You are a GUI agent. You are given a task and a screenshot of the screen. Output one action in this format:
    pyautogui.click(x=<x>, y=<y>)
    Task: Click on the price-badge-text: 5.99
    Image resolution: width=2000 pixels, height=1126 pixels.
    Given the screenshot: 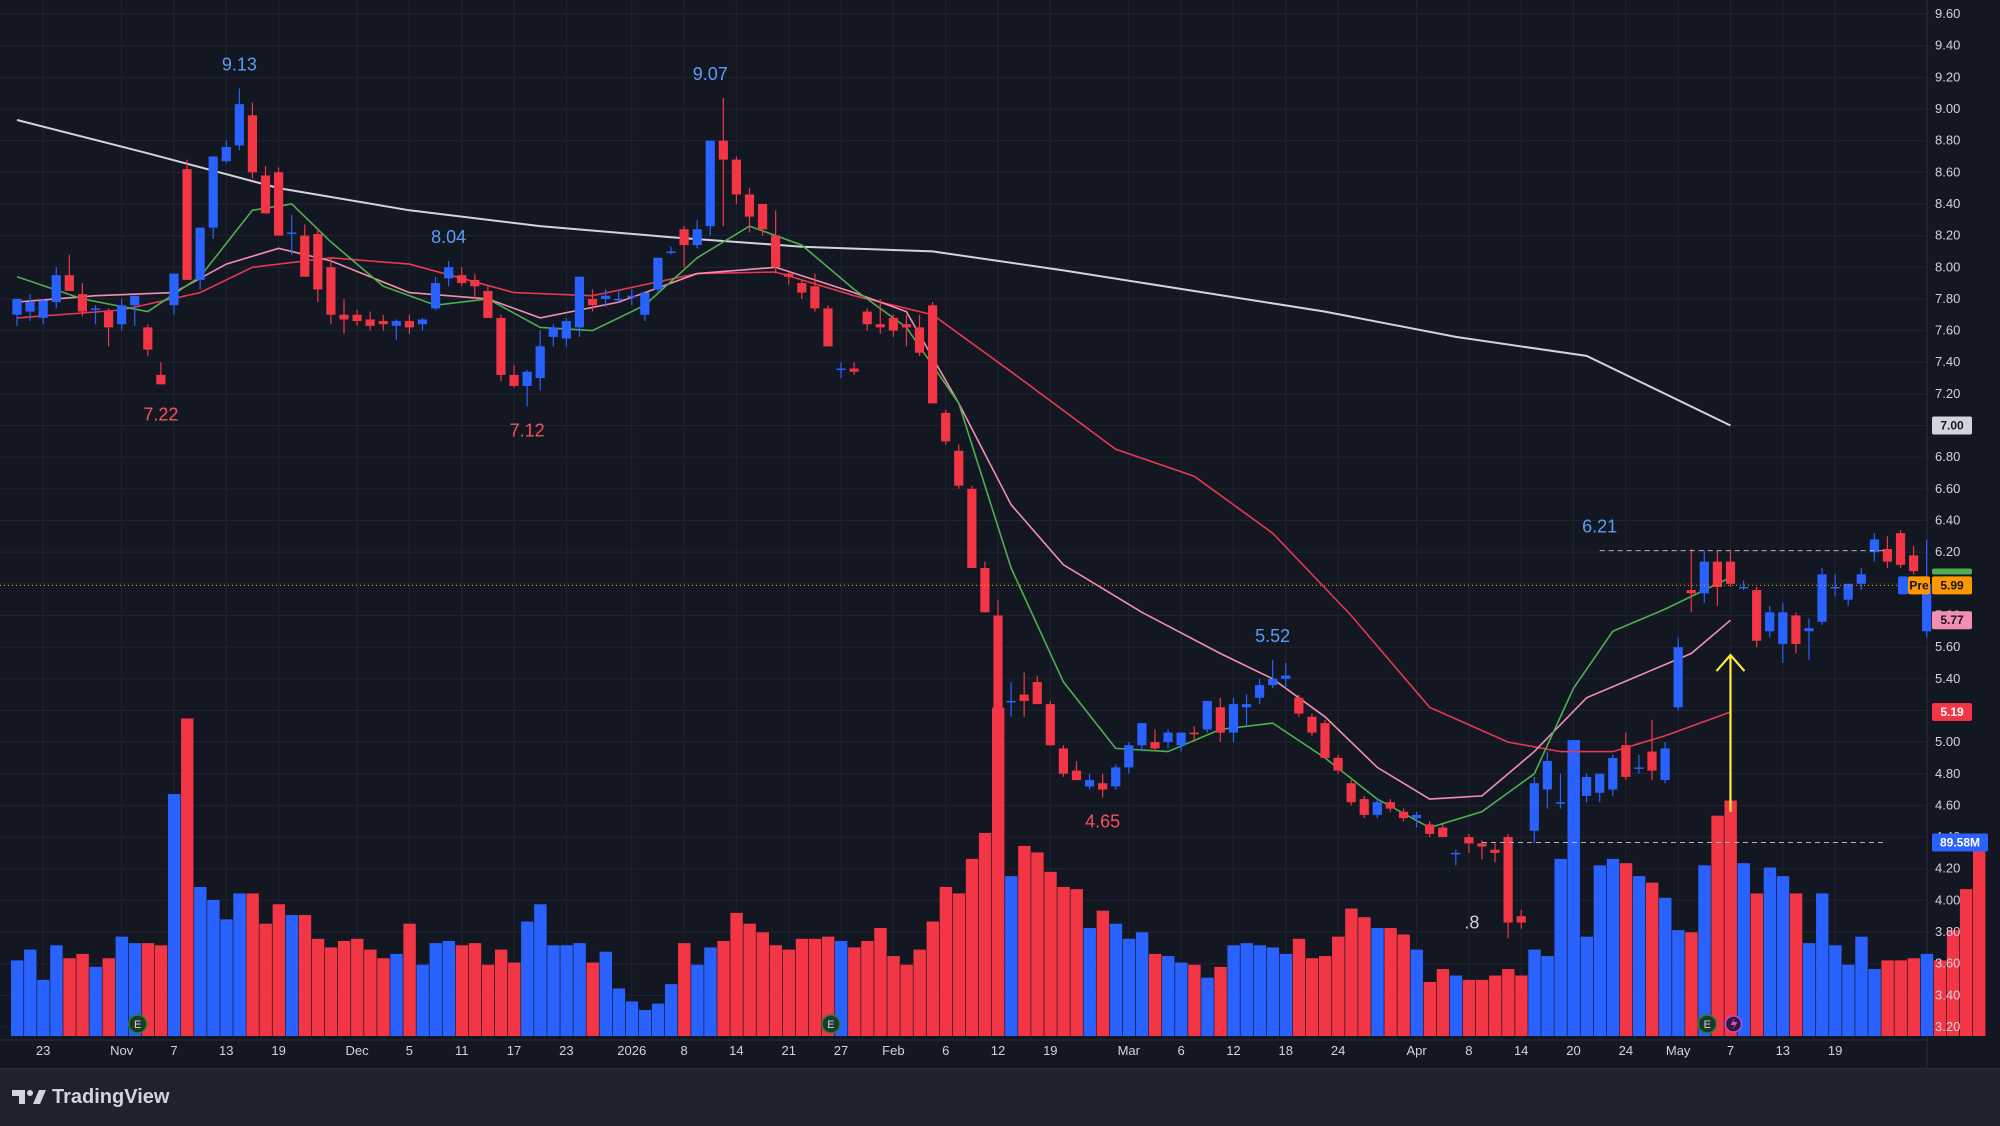 What is the action you would take?
    pyautogui.click(x=1952, y=585)
    